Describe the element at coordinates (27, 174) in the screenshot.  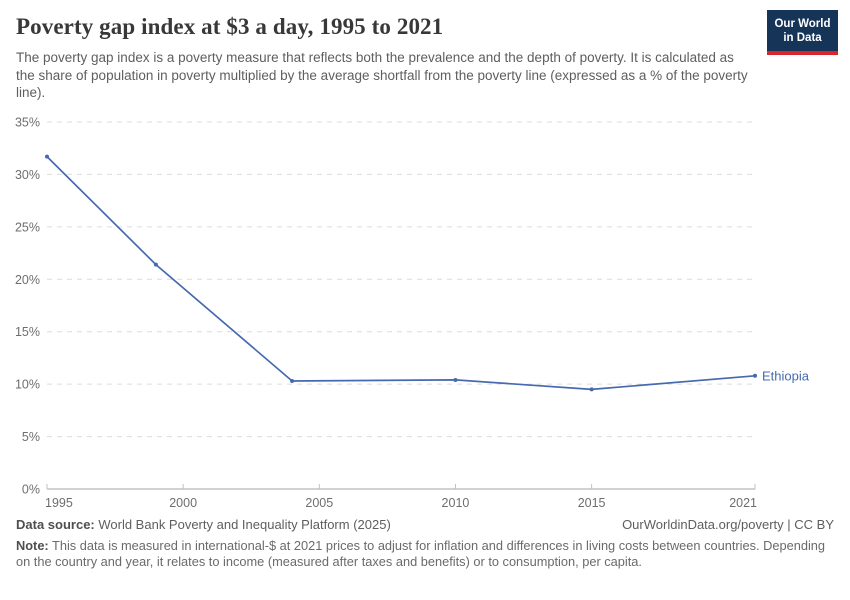
I see `y-tick-label: 30%` at that location.